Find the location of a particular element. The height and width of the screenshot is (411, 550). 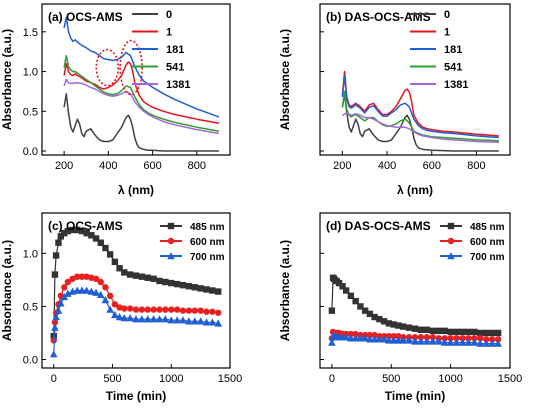

x-axis-label: Time (min) is located at coordinates (415, 396).